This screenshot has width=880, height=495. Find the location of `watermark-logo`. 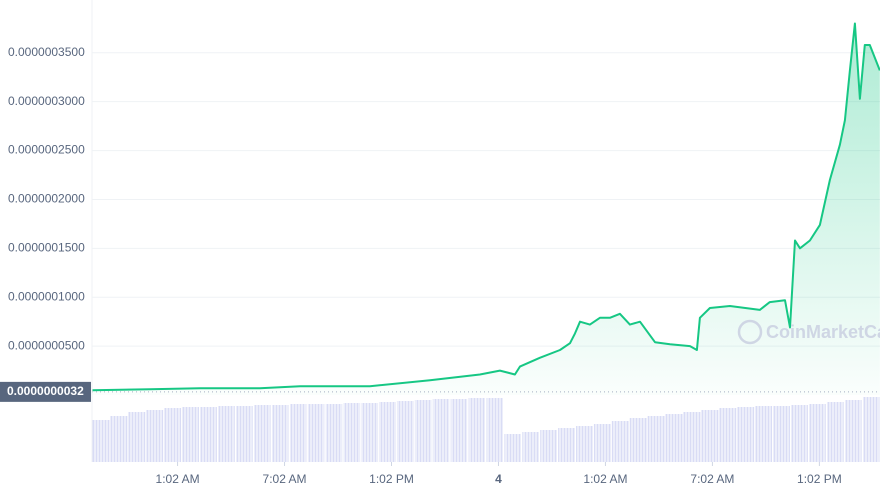

watermark-logo is located at coordinates (750, 332).